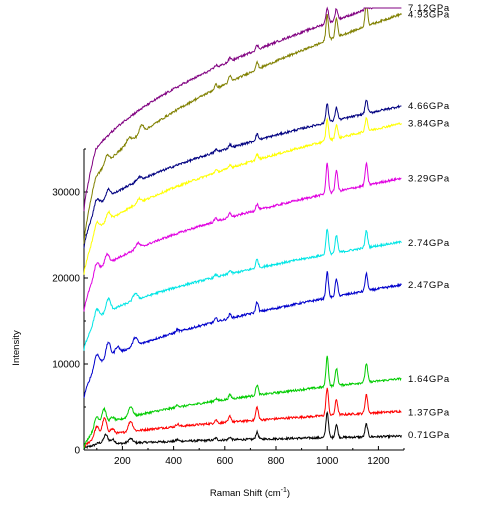  Describe the element at coordinates (173, 461) in the screenshot. I see `x-tick-label: 400` at that location.